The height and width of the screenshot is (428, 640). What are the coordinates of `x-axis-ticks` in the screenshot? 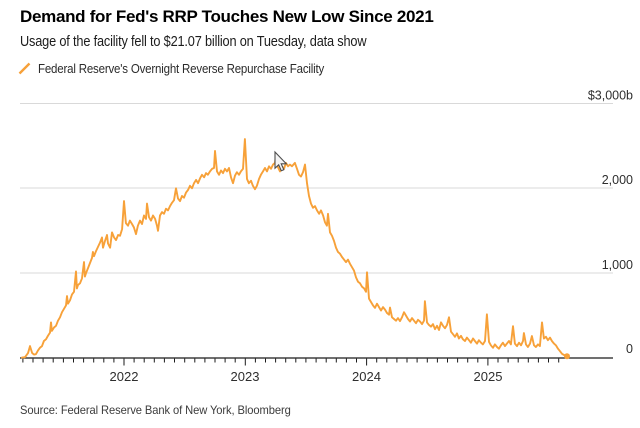 It's located at (291, 362).